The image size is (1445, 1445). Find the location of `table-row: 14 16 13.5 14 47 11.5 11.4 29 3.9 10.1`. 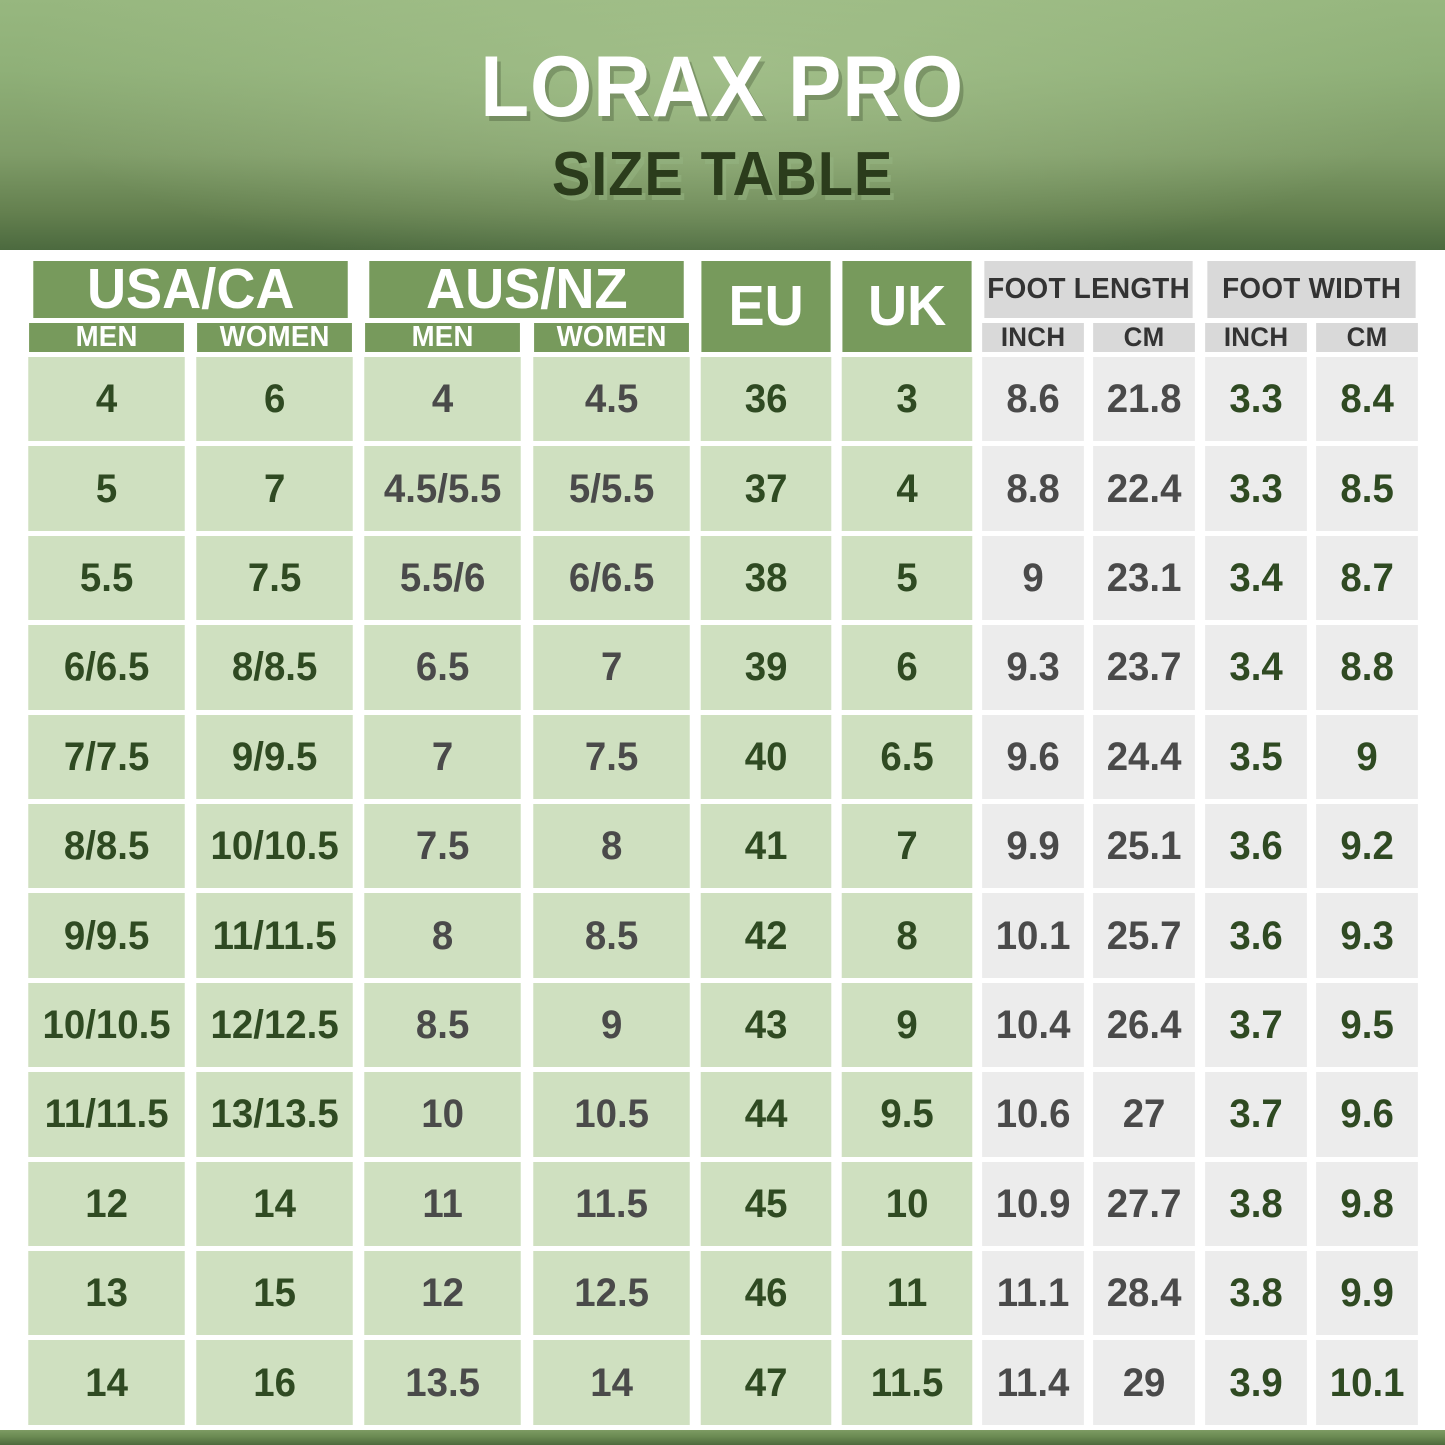

table-row: 14 16 13.5 14 47 11.5 11.4 29 3.9 10.1 is located at coordinates (722, 1382).